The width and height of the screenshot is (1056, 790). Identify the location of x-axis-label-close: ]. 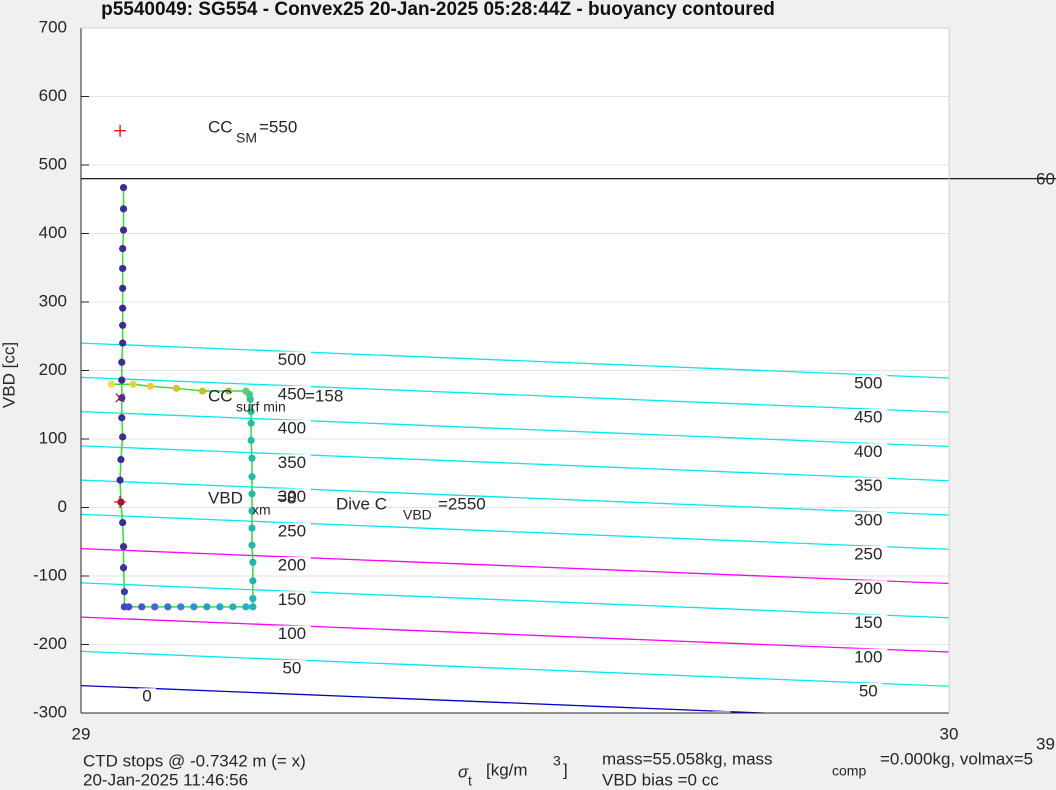
(565, 769).